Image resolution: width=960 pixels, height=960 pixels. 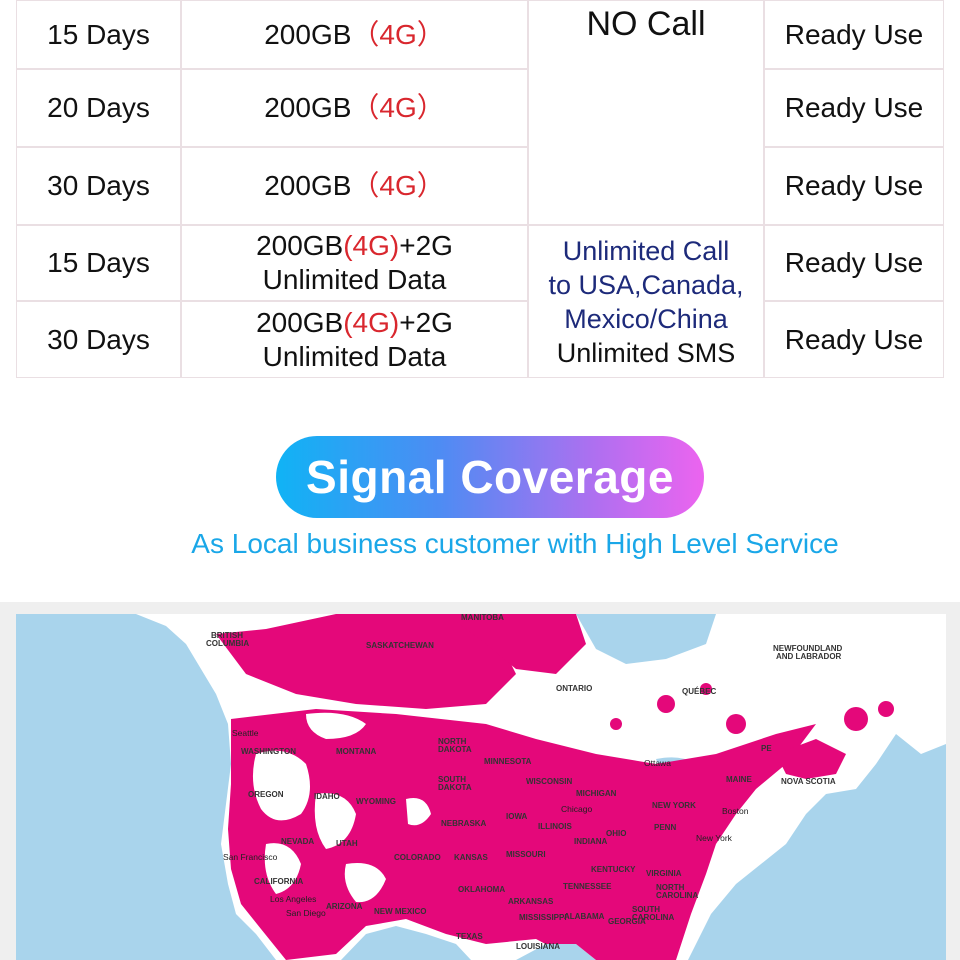 I want to click on svg-text: San Diego, so click(x=306, y=913).